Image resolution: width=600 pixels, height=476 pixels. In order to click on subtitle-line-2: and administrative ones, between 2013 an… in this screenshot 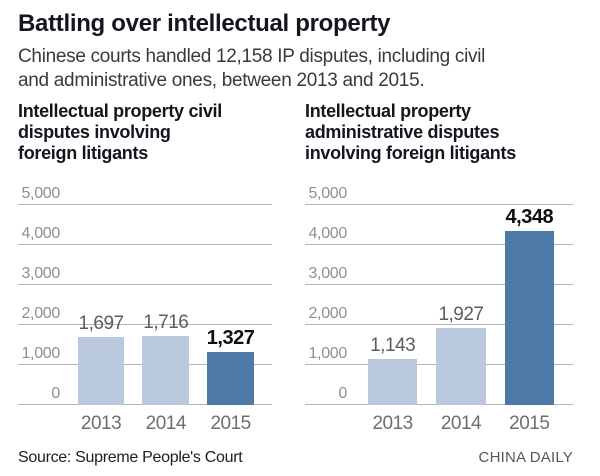, I will do `click(221, 80)`.